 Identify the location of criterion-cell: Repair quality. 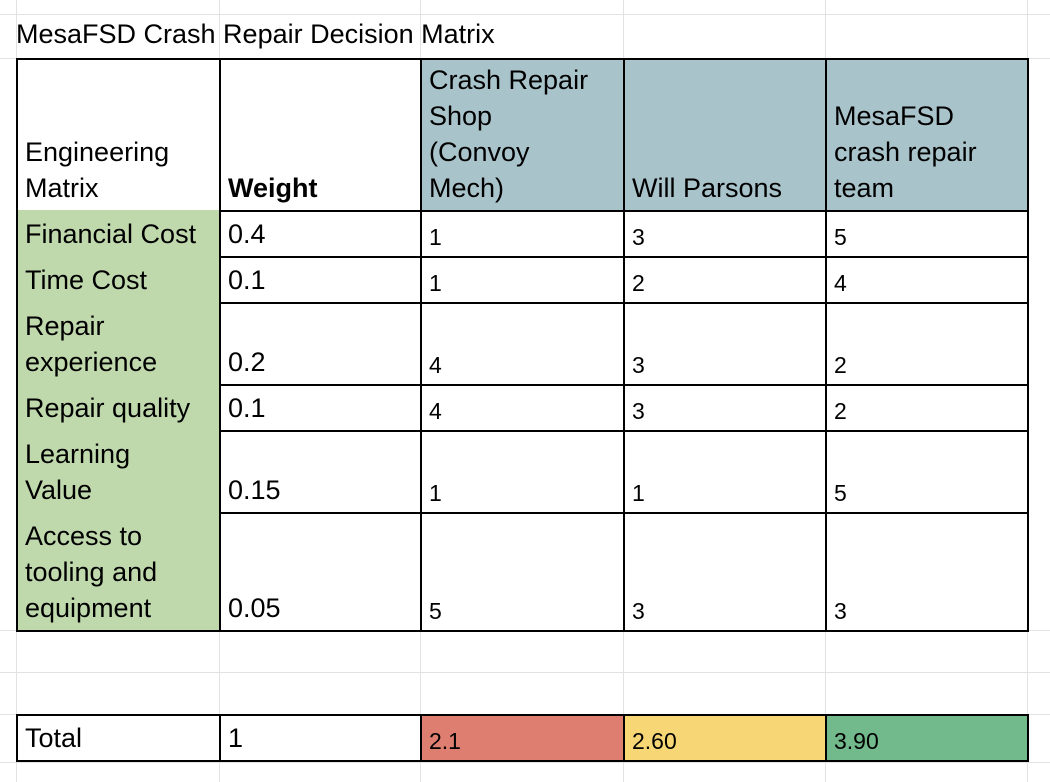
(118, 408).